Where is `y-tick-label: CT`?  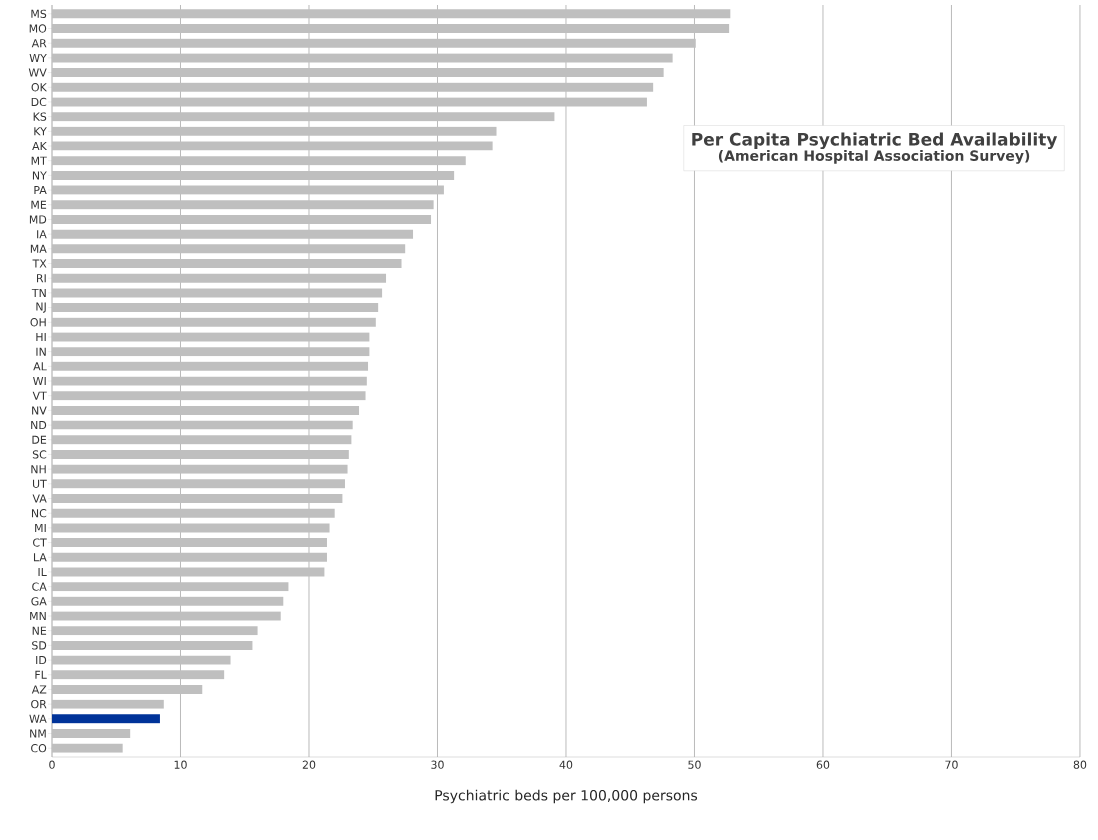
y-tick-label: CT is located at coordinates (40, 542).